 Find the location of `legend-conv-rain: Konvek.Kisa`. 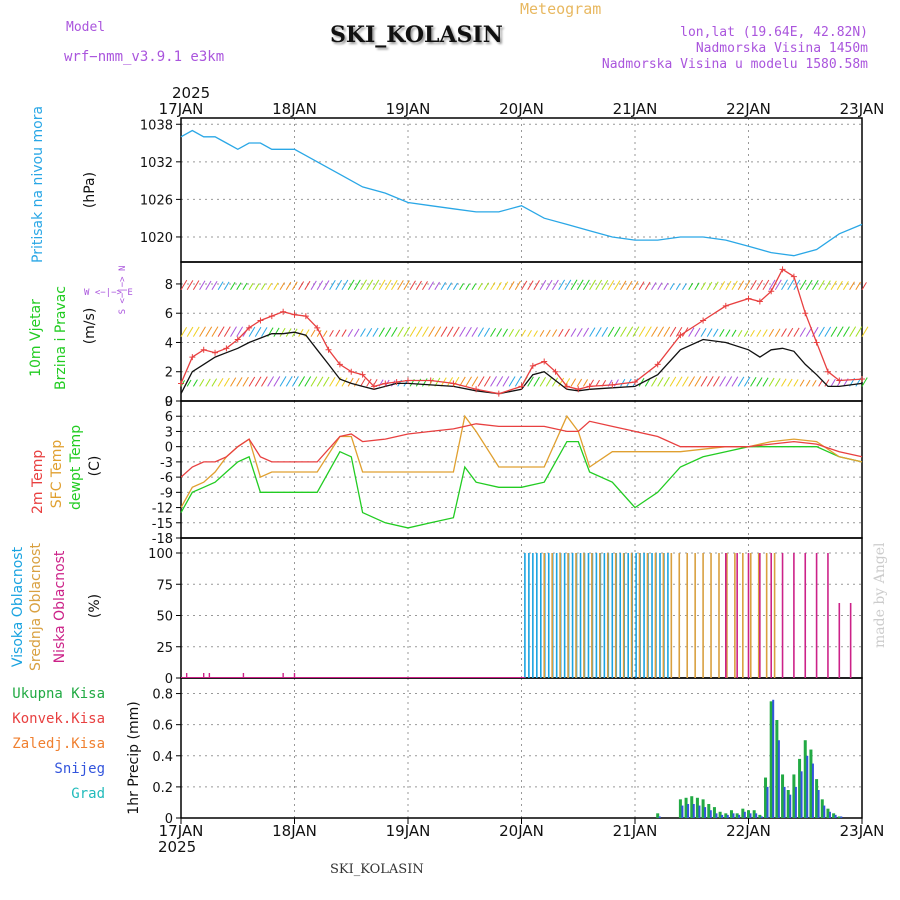

legend-conv-rain: Konvek.Kisa is located at coordinates (58, 719).